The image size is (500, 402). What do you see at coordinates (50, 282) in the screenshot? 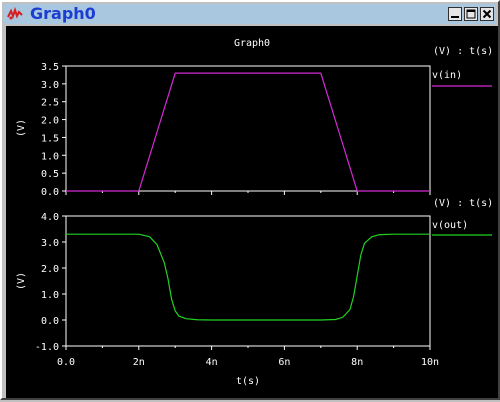
I see `y-ticks-bottom: -1.0 0.0 1.0 2.0 3.0 4.0` at bounding box center [50, 282].